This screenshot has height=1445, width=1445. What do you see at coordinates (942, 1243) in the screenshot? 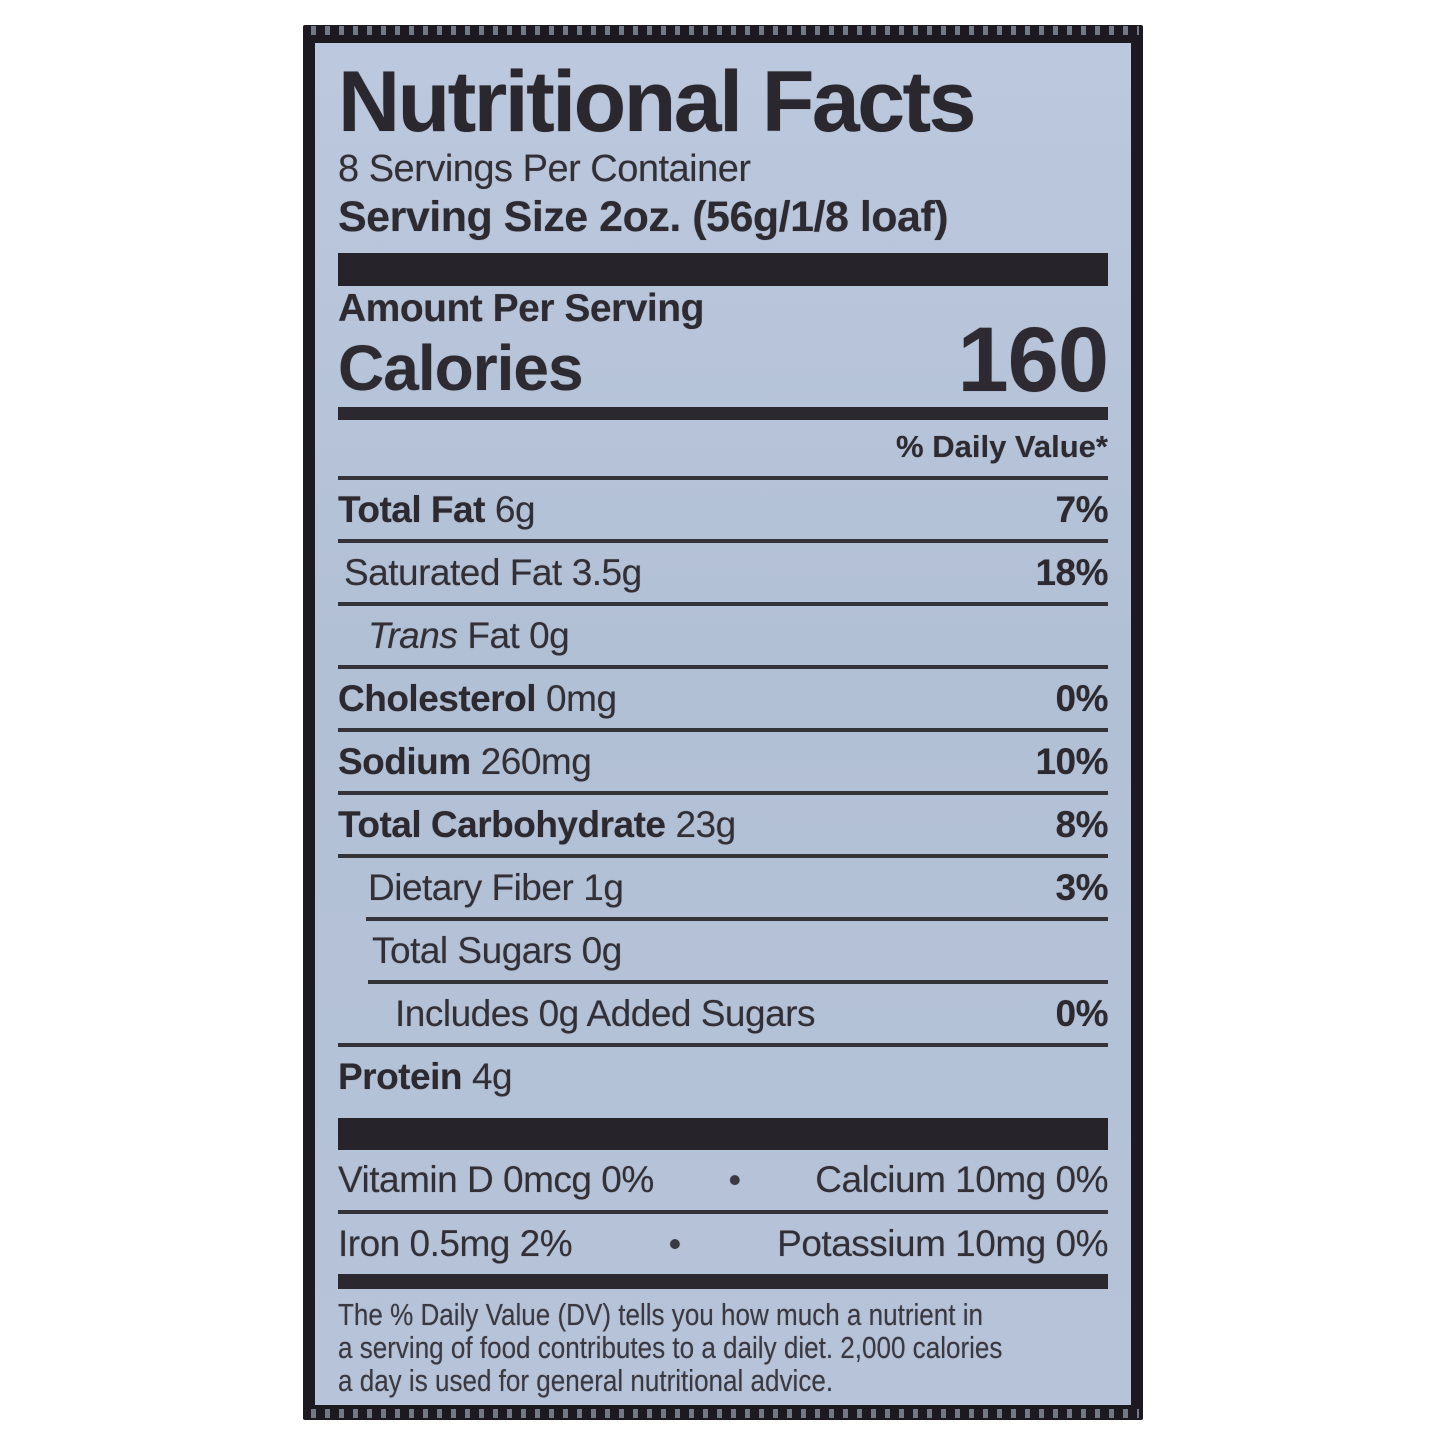
I see `potassium-value: Potassium 10mg 0%` at bounding box center [942, 1243].